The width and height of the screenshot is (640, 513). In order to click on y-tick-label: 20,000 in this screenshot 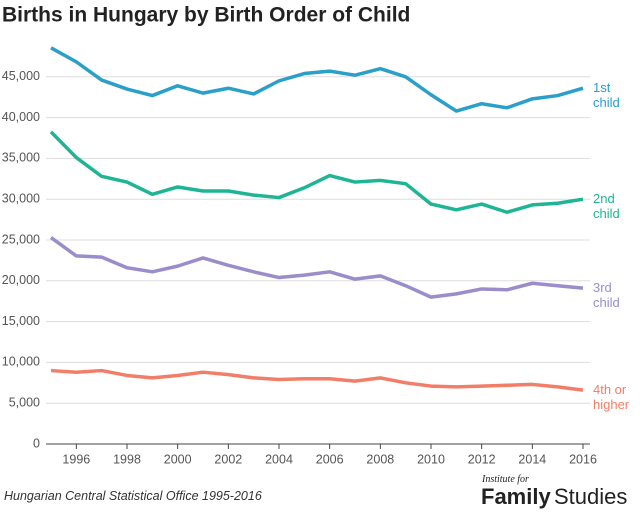, I will do `click(21, 280)`.